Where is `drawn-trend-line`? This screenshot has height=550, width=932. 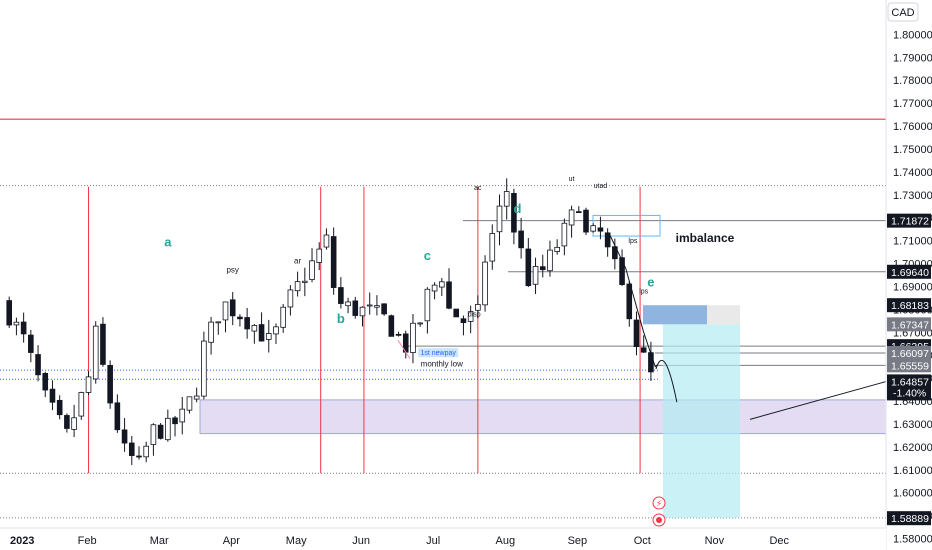 drawn-trend-line is located at coordinates (634, 301).